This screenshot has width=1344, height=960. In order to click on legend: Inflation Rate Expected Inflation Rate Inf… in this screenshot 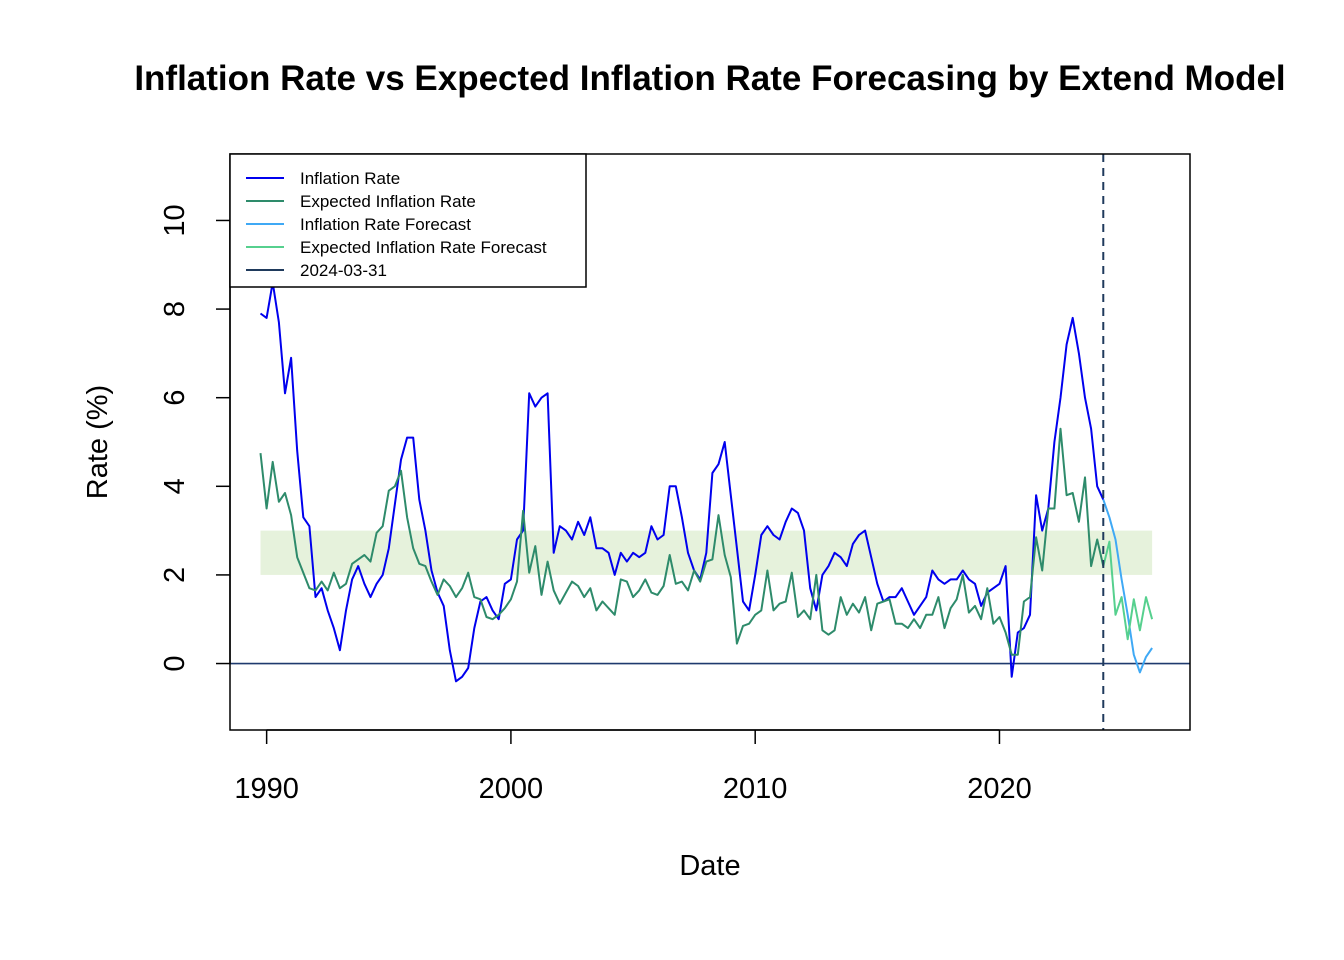, I will do `click(408, 220)`.